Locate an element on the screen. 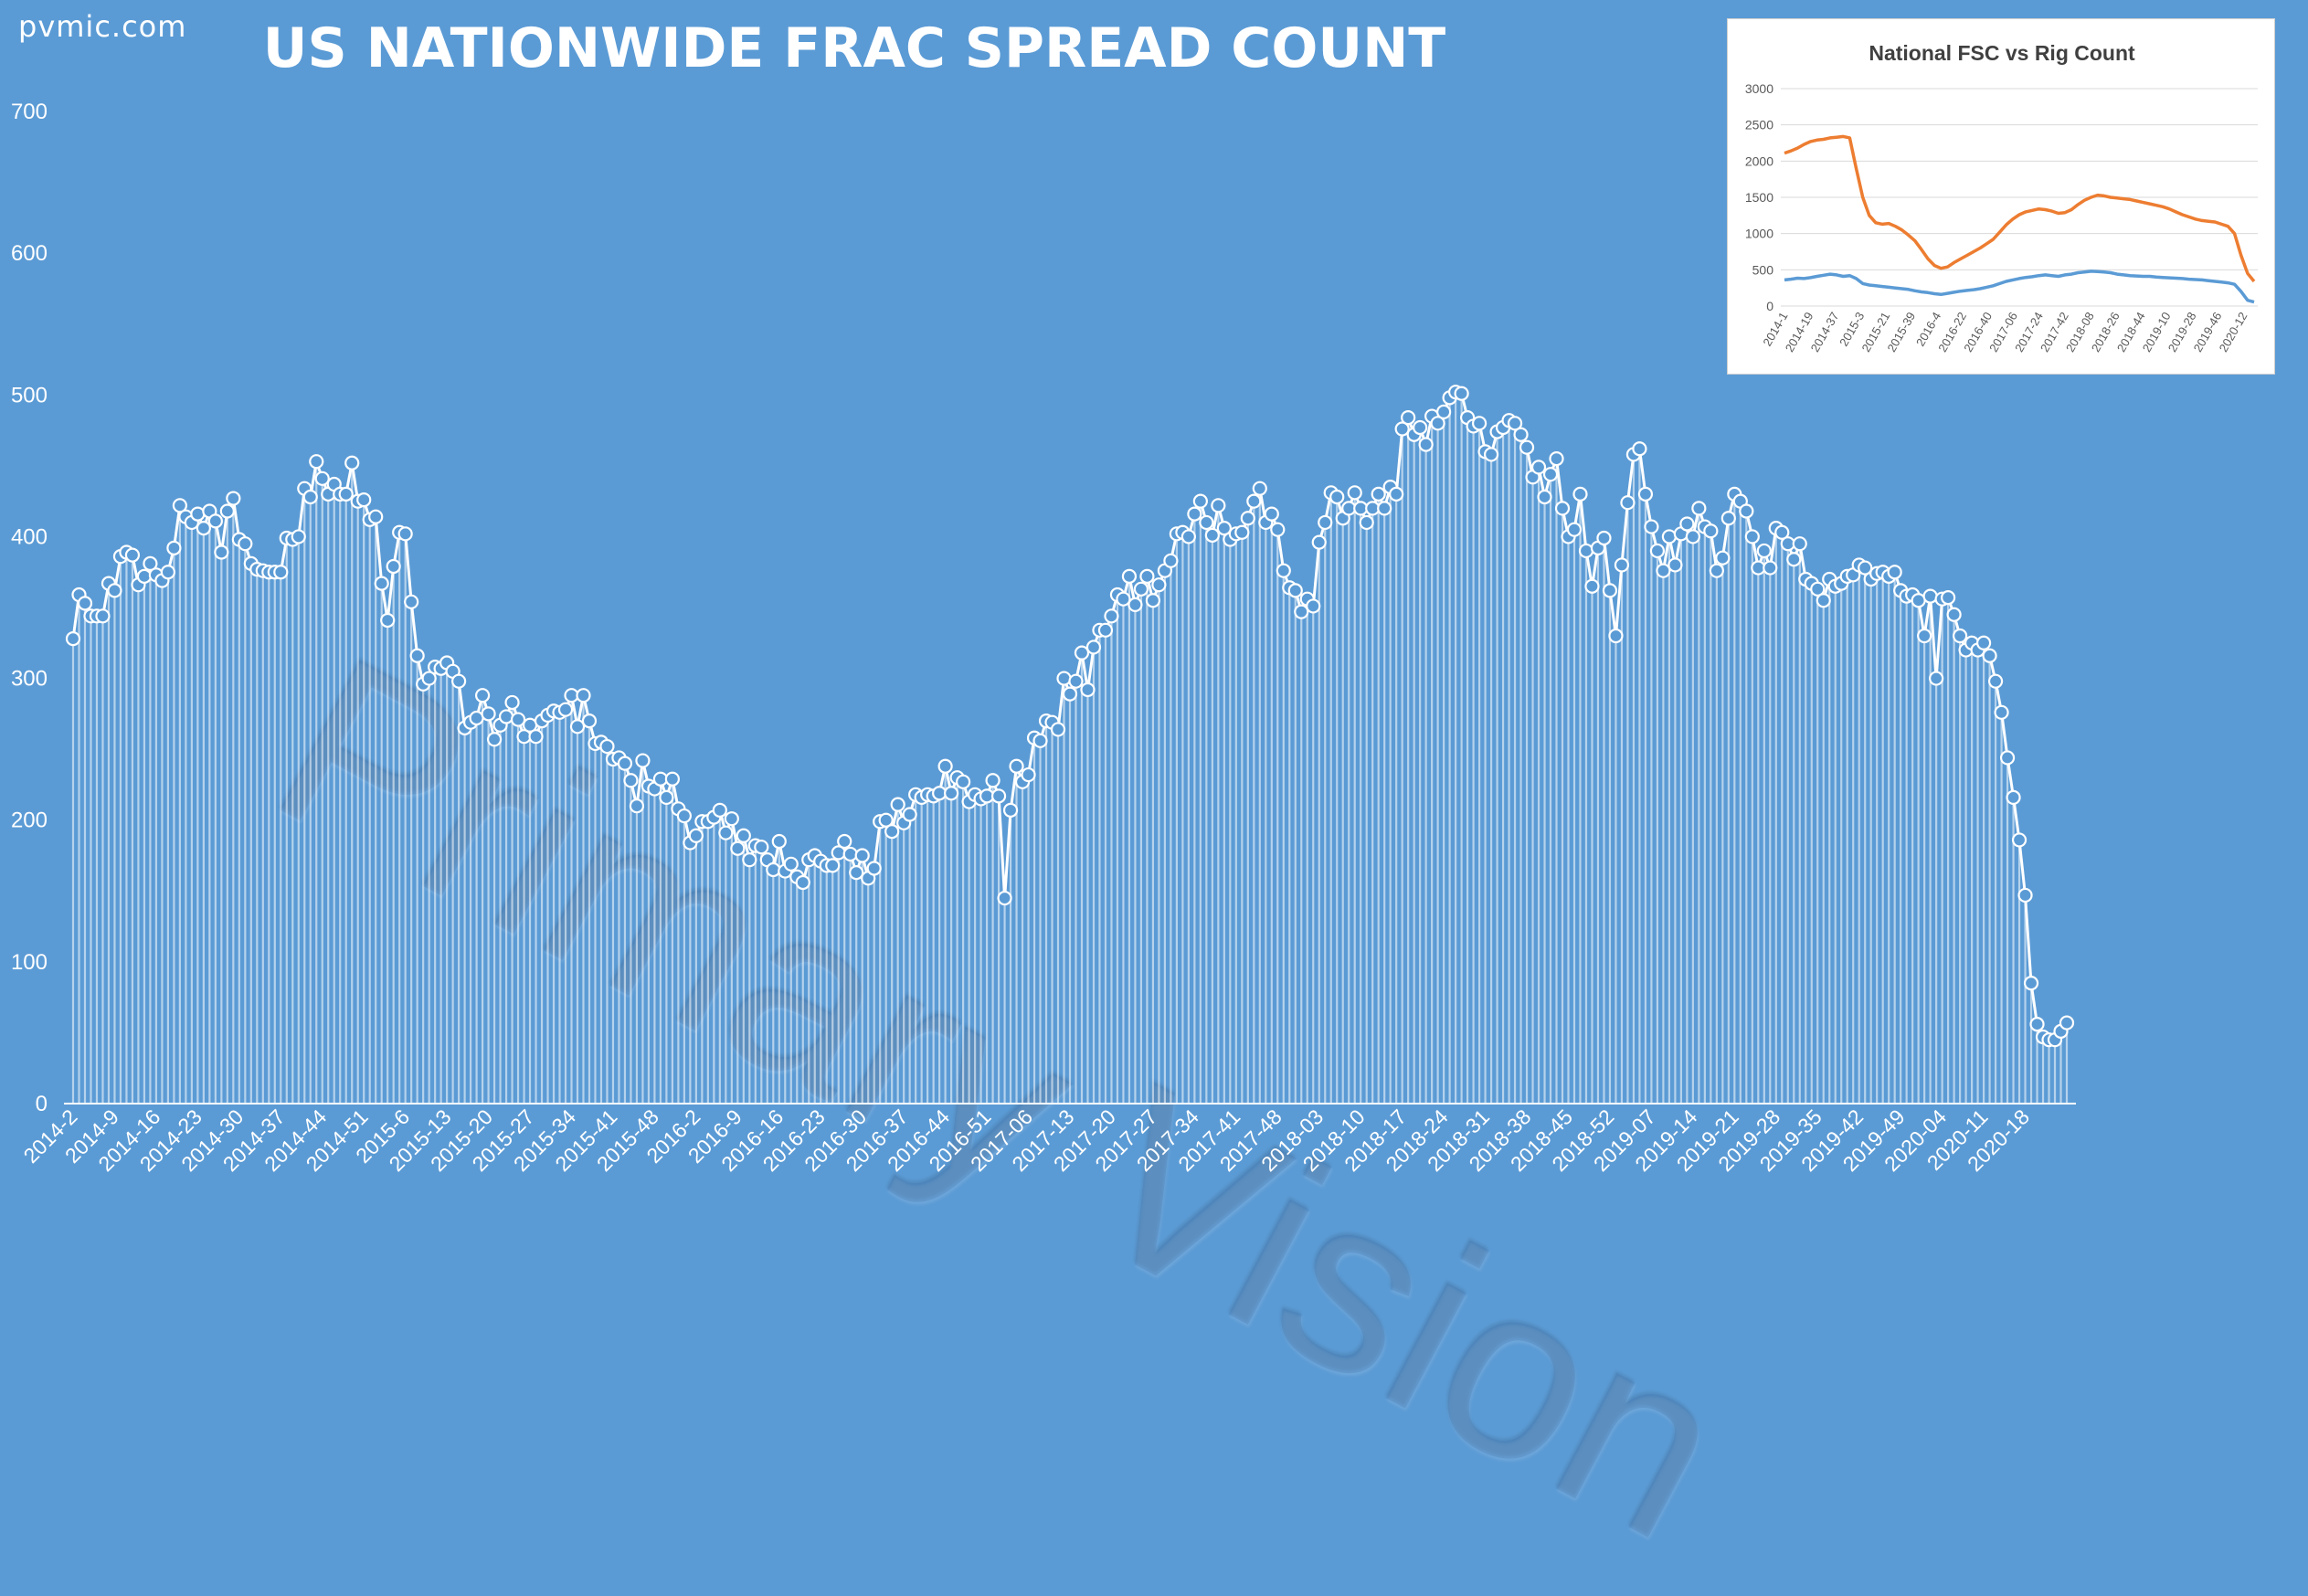 This screenshot has width=2308, height=1596. y-tick-700: 700 is located at coordinates (29, 112).